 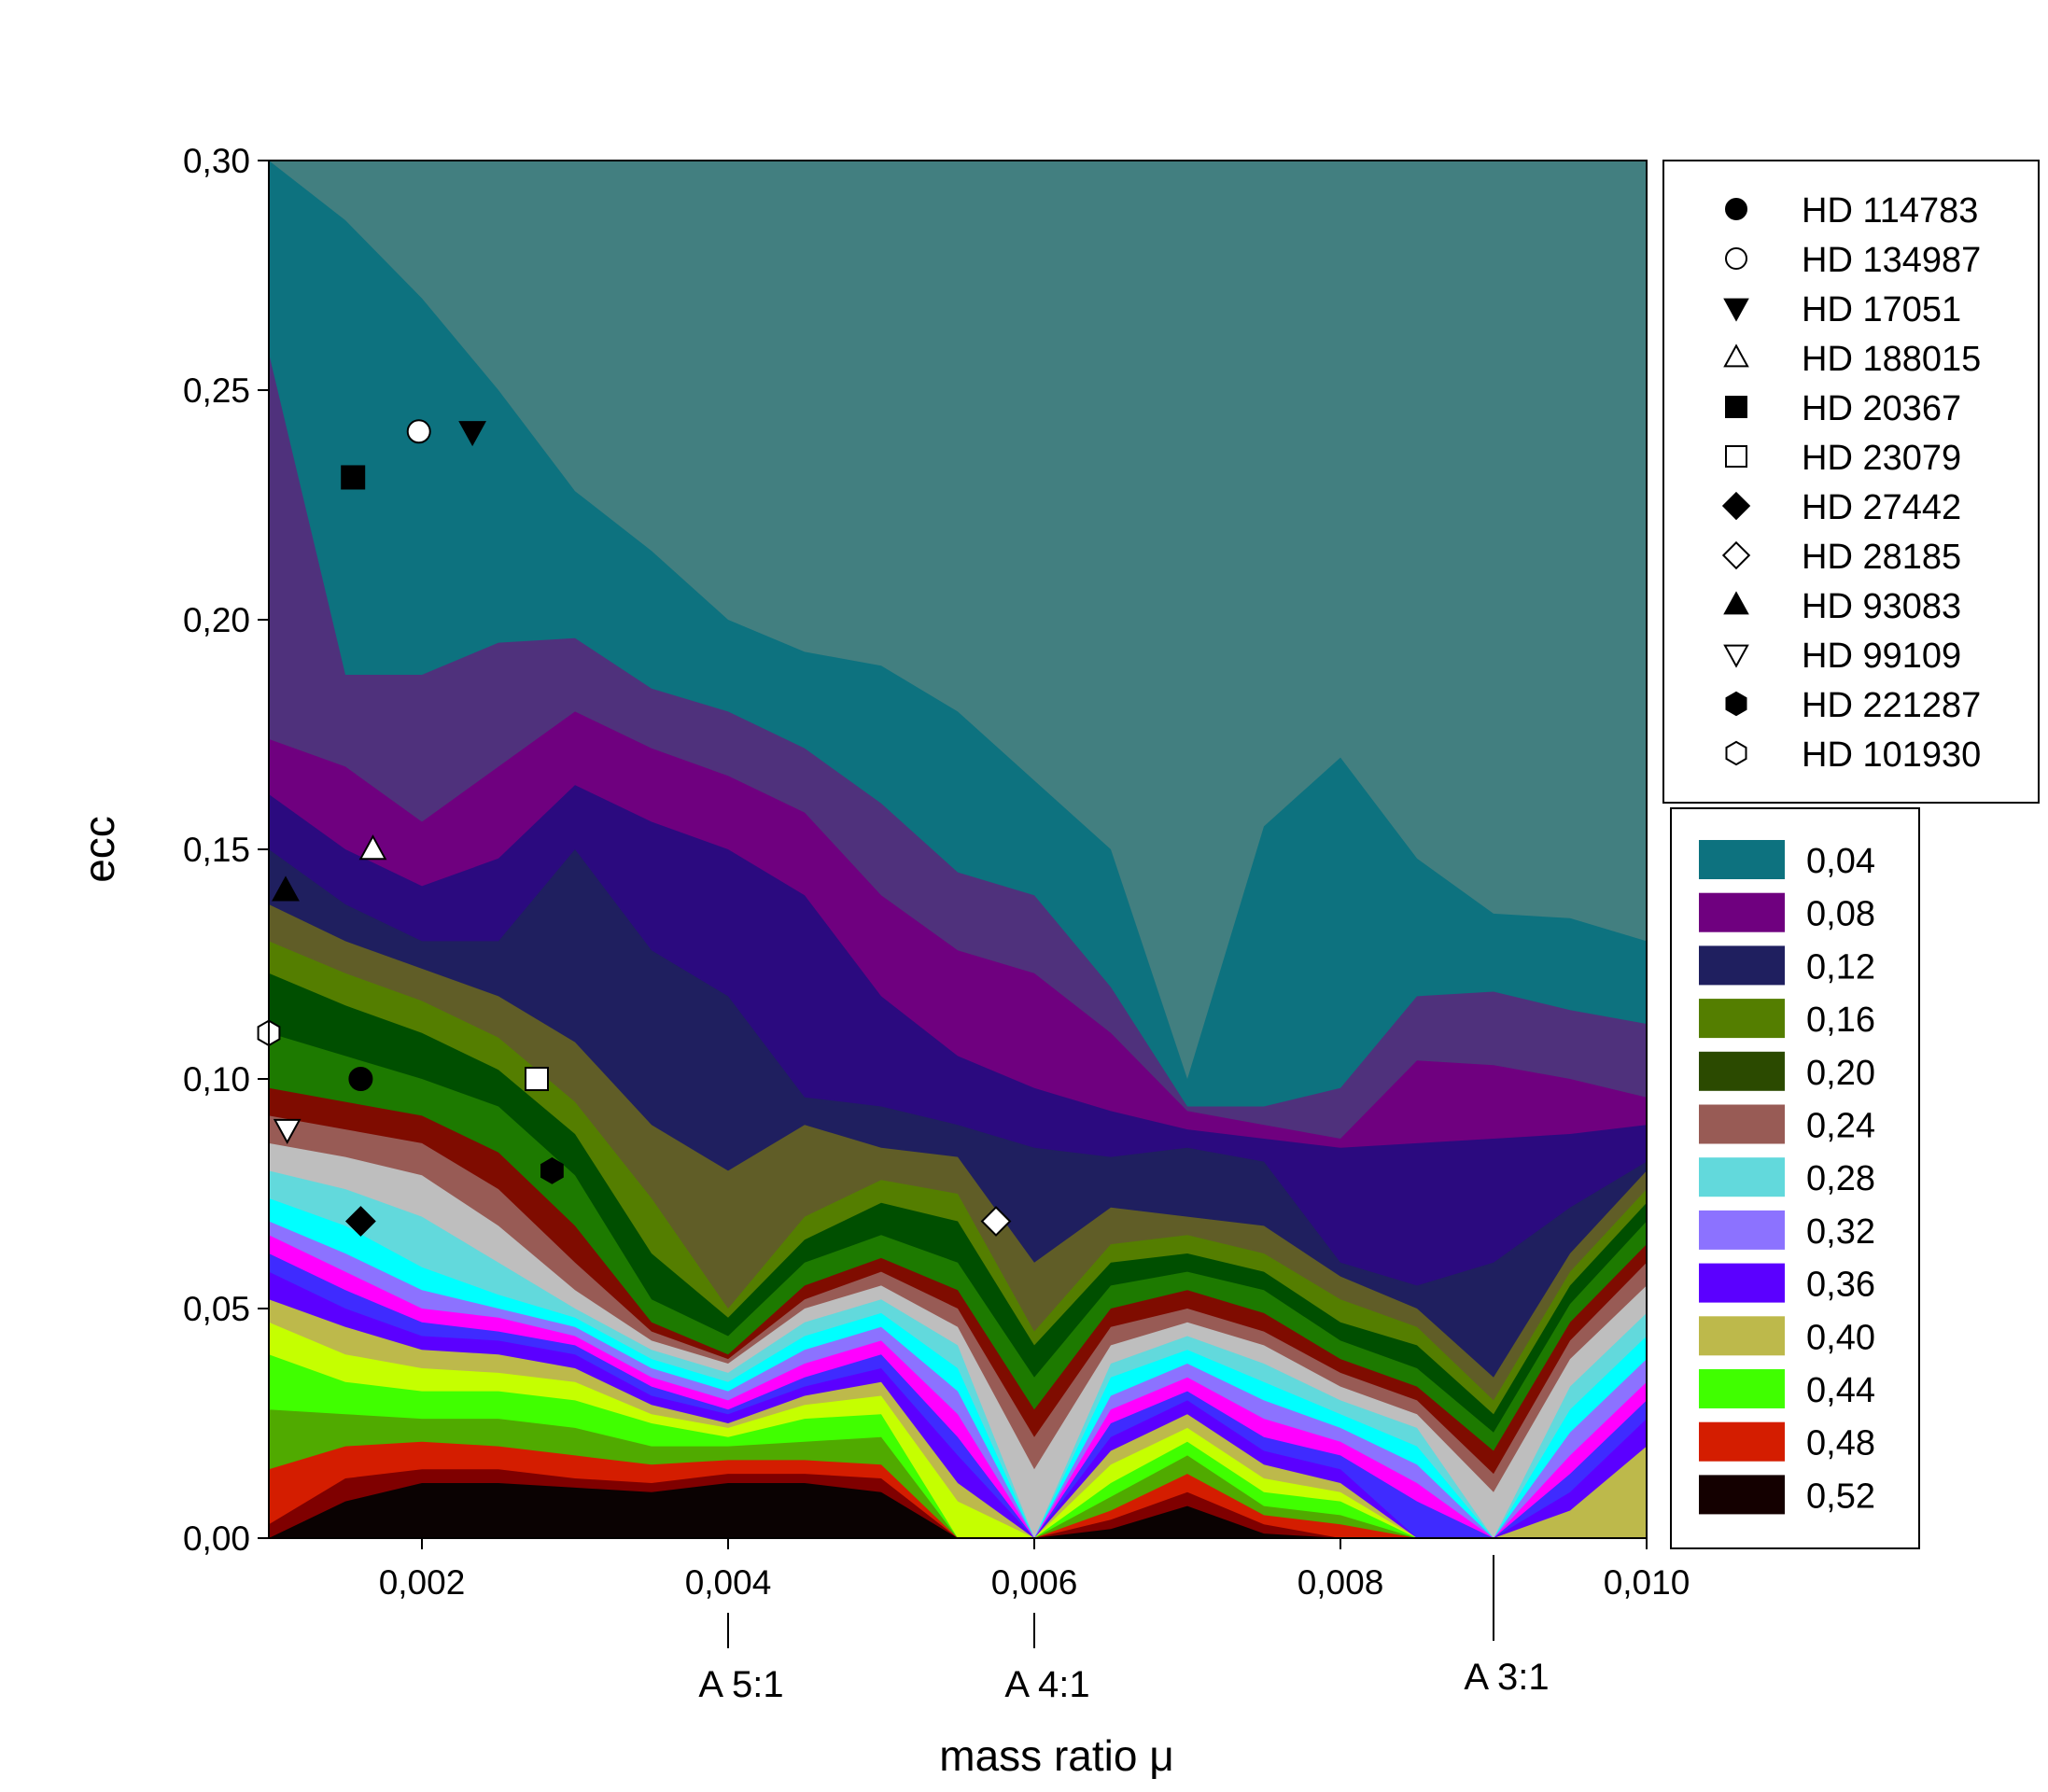 What do you see at coordinates (422, 1582) in the screenshot?
I see `x-tick-label: 0,002` at bounding box center [422, 1582].